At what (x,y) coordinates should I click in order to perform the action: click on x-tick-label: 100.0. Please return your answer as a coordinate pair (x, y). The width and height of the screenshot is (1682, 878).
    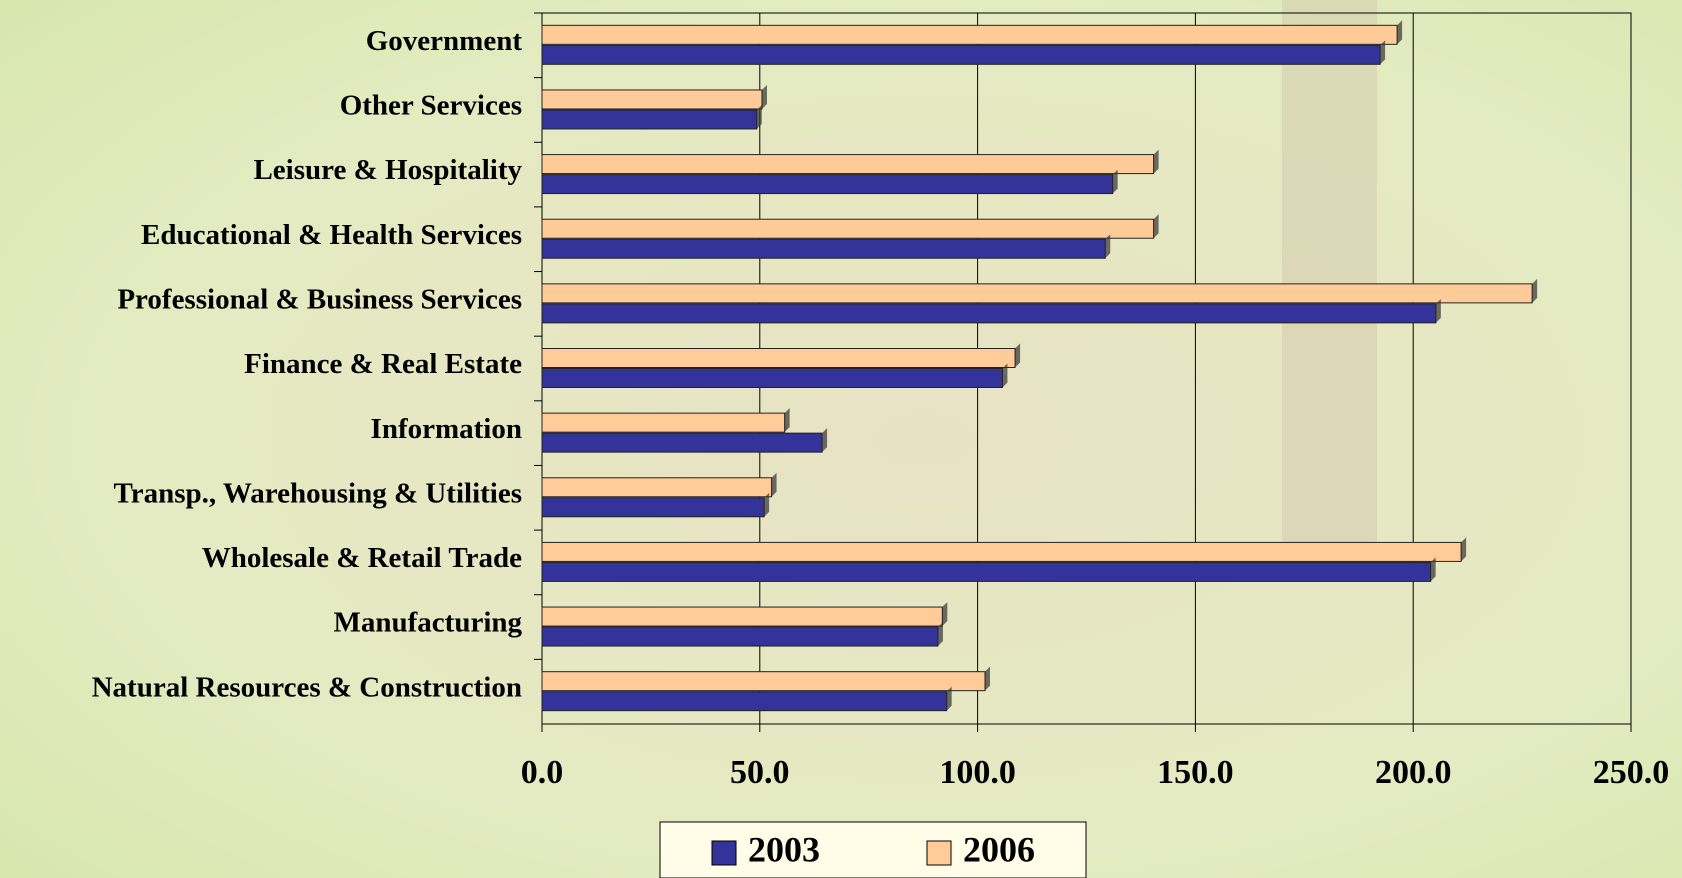
    Looking at the image, I should click on (977, 772).